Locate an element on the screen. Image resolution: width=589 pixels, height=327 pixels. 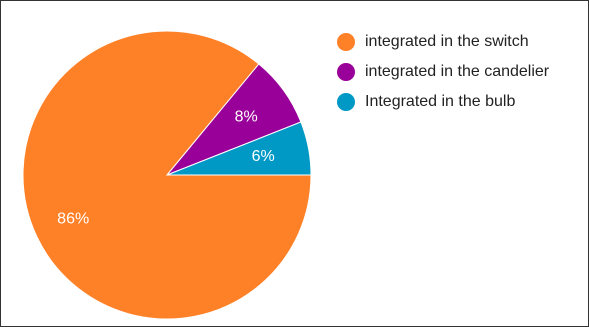
legend-label-bulb: Integrated in the bulb is located at coordinates (440, 101).